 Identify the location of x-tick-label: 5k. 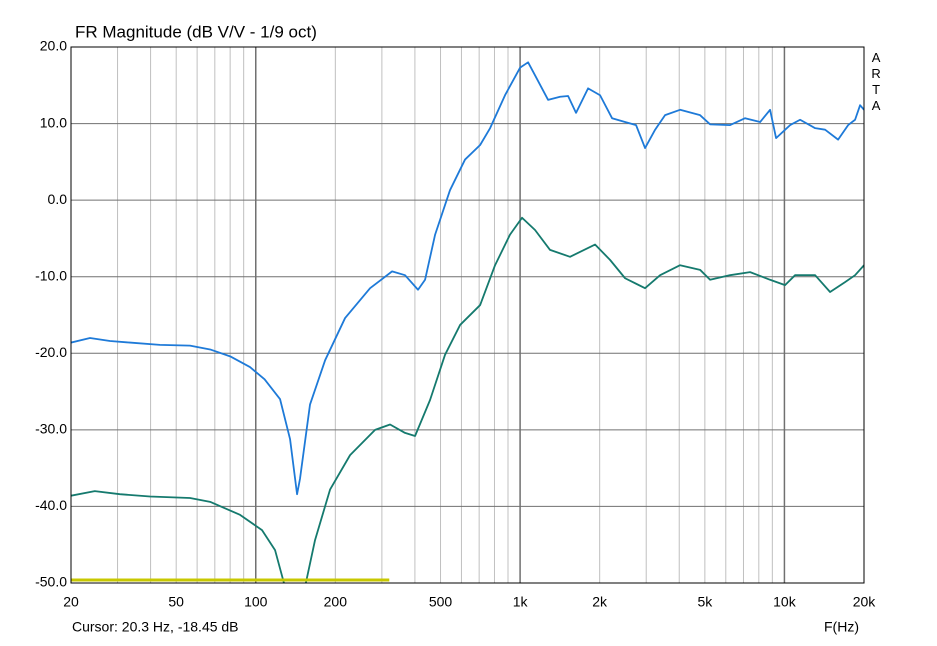
(705, 602).